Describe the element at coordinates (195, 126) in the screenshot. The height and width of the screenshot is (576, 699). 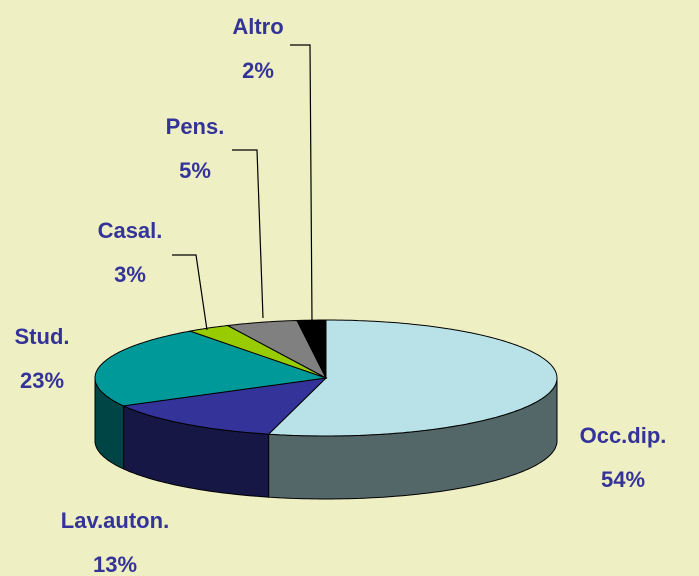
I see `category-label: Pens.` at that location.